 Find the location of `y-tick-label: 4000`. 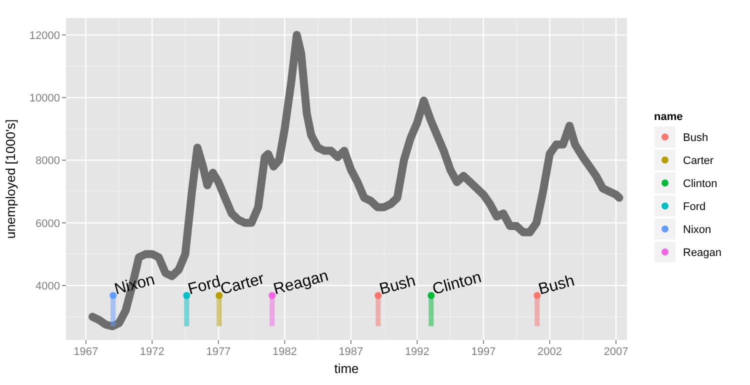

y-tick-label: 4000 is located at coordinates (48, 286).